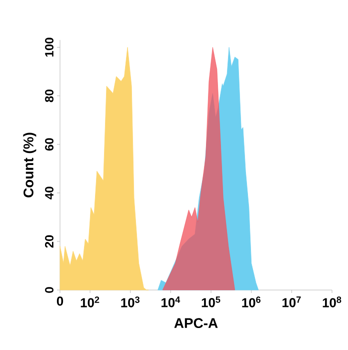 This screenshot has width=348, height=350. What do you see at coordinates (49, 193) in the screenshot?
I see `y-tick-label: 40` at bounding box center [49, 193].